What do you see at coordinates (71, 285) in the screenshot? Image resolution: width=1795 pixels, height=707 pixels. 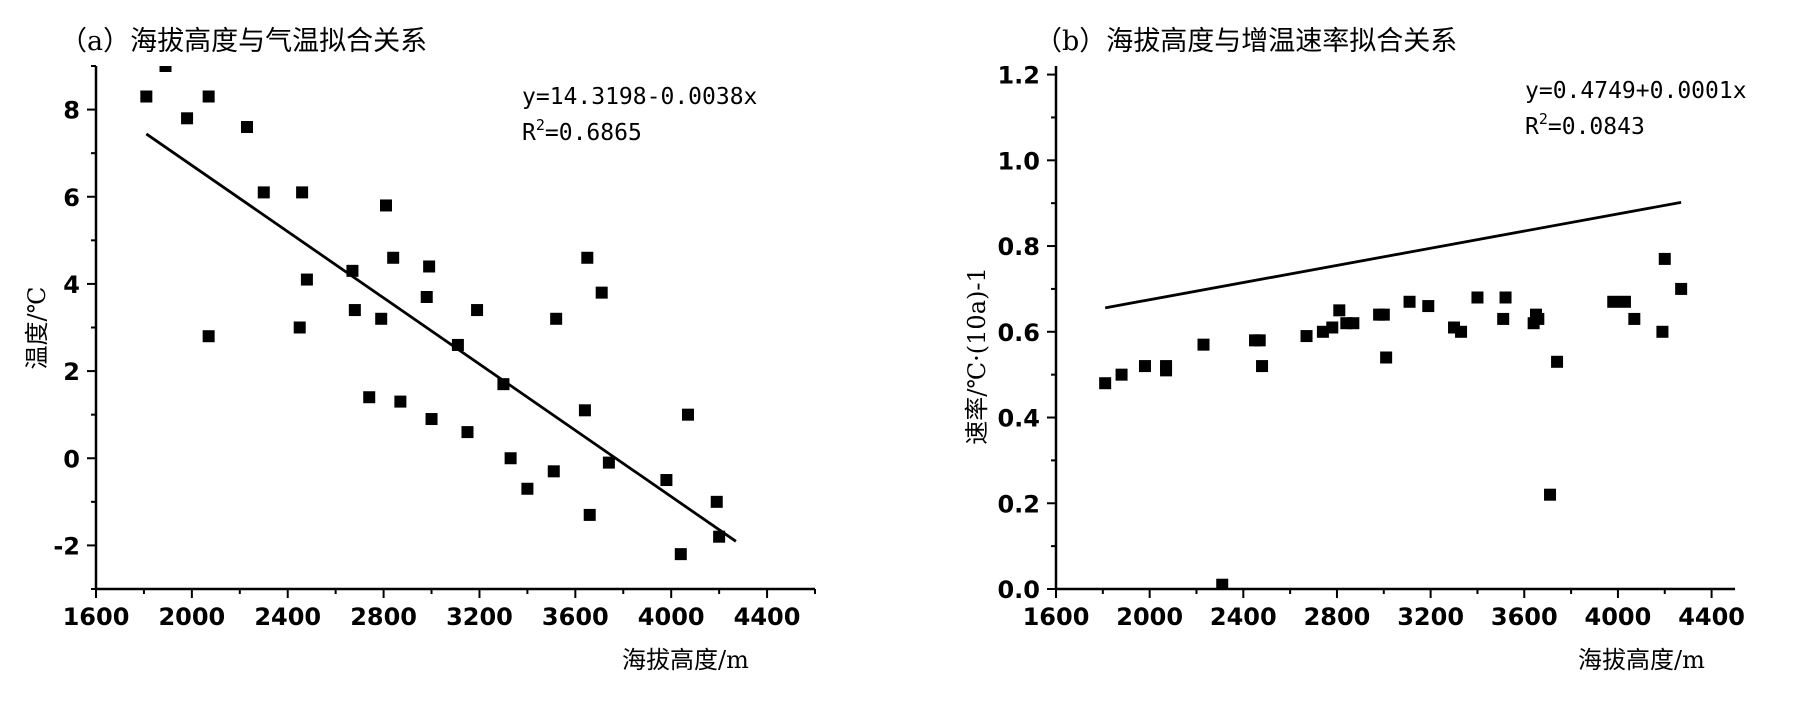 I see `panel-a-y-tick-label: 4` at bounding box center [71, 285].